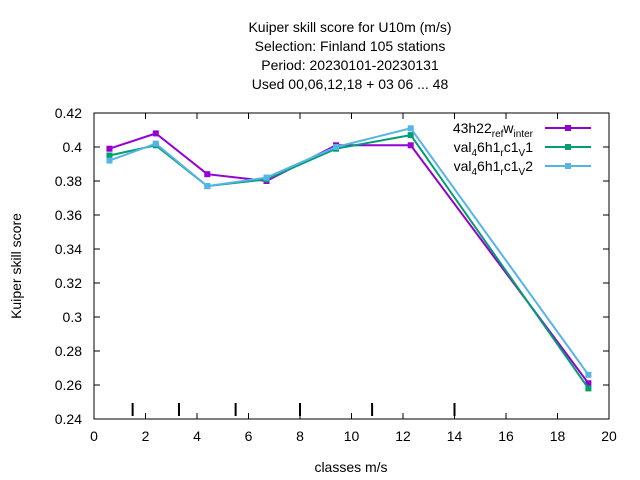 The width and height of the screenshot is (640, 480). Describe the element at coordinates (68, 283) in the screenshot. I see `y-tick-label: 0.32` at that location.